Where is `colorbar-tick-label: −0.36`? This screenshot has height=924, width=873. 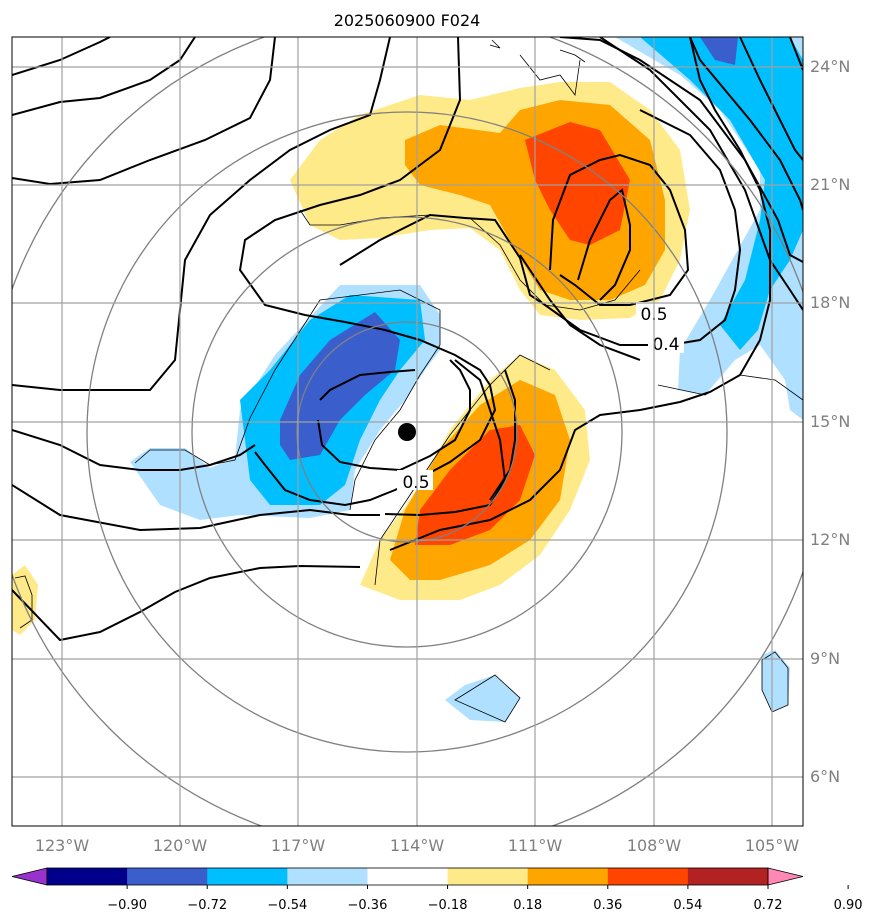 colorbar-tick-label: −0.36 is located at coordinates (368, 905).